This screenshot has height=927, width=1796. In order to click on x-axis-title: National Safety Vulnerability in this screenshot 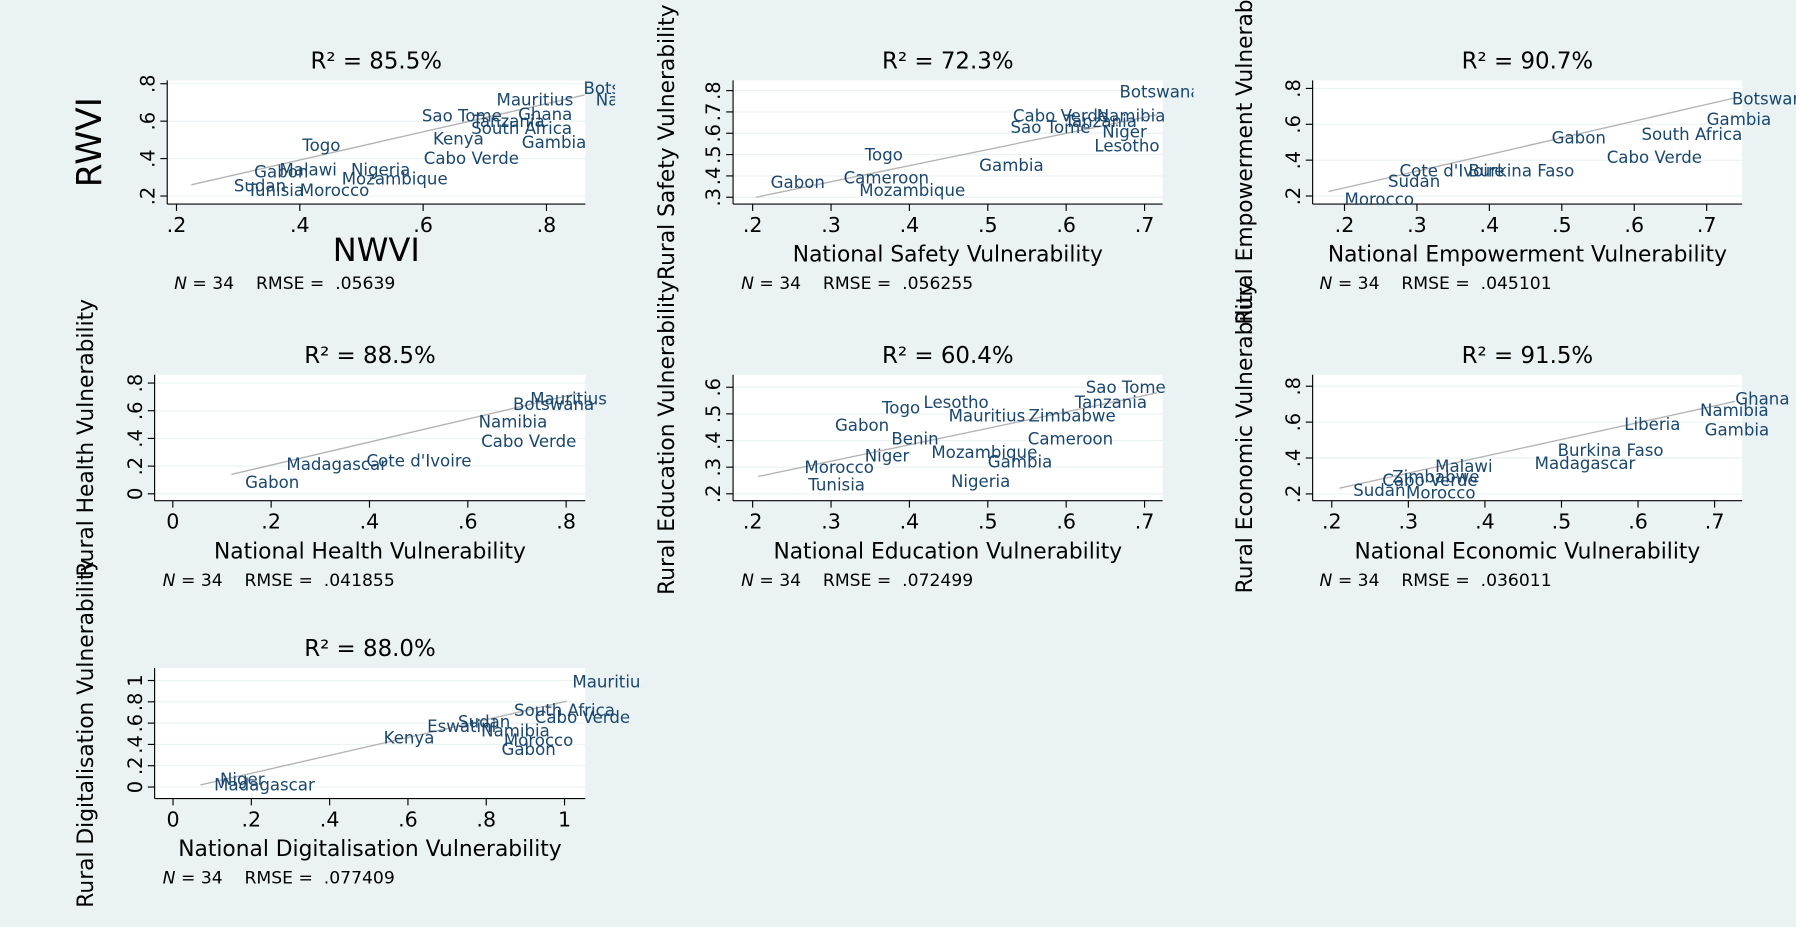, I will do `click(948, 255)`.